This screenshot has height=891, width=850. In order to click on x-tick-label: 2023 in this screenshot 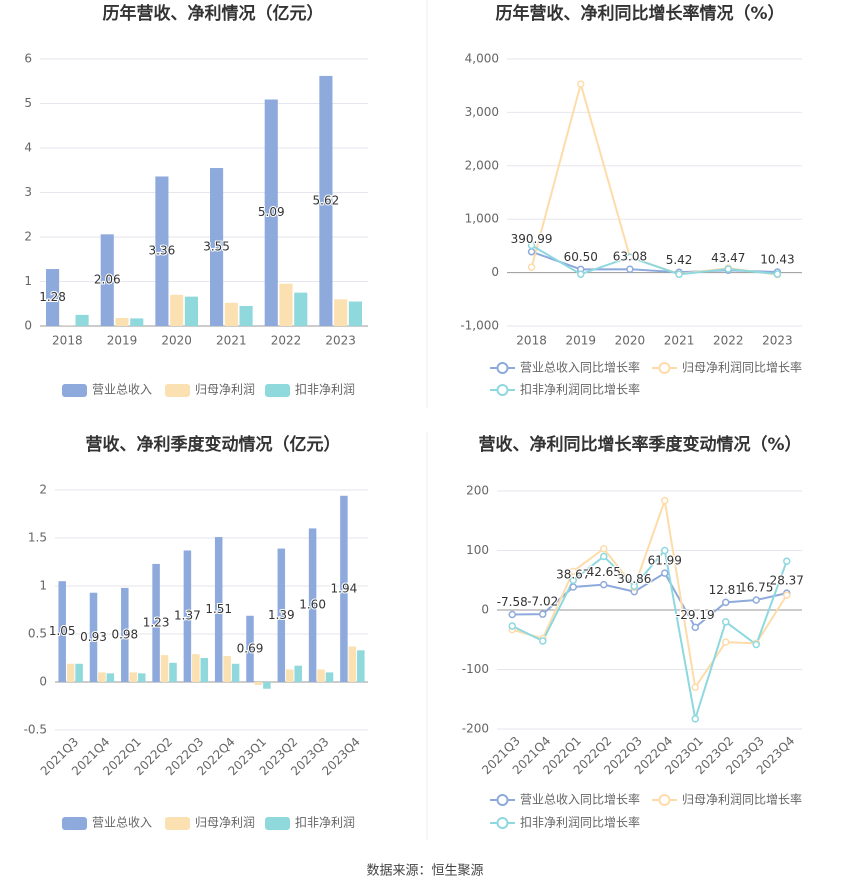, I will do `click(777, 341)`.